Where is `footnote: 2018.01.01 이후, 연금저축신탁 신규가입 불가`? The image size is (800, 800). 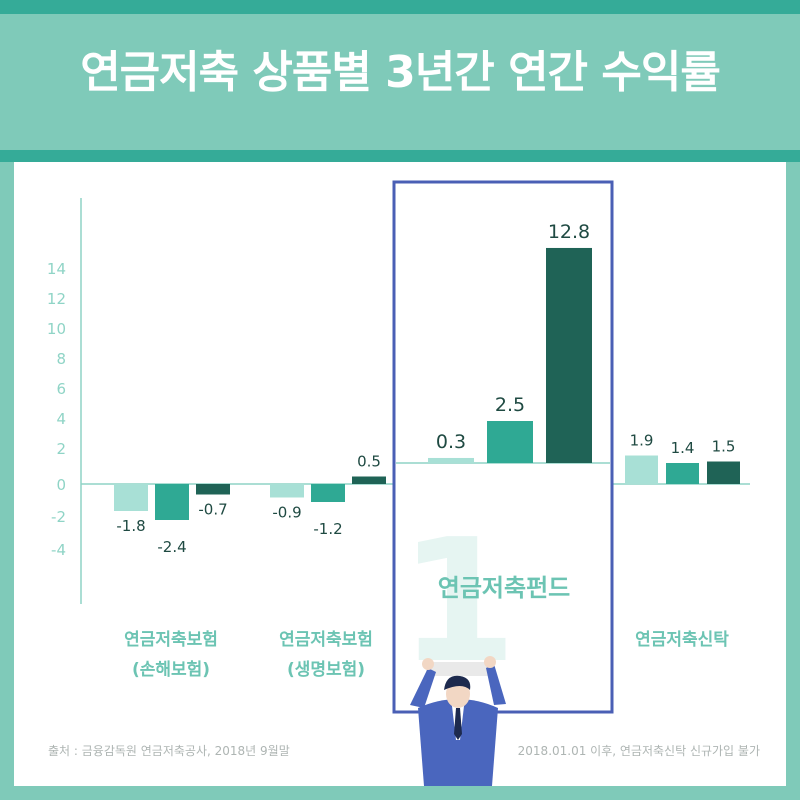 footnote: 2018.01.01 이후, 연금저축신탁 신규가입 불가 is located at coordinates (638, 751).